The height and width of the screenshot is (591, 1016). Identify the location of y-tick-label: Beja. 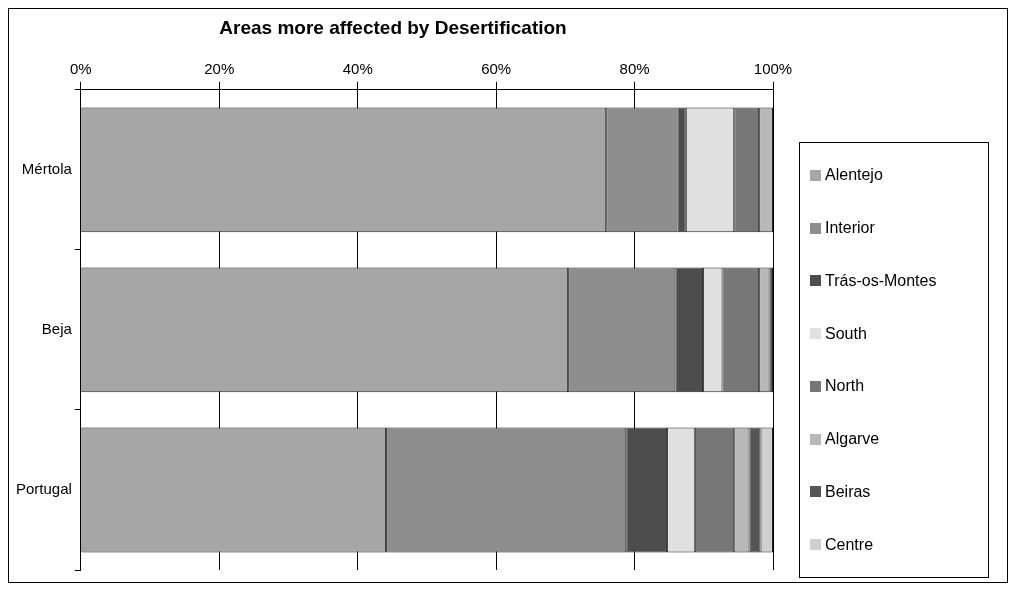
(57, 329).